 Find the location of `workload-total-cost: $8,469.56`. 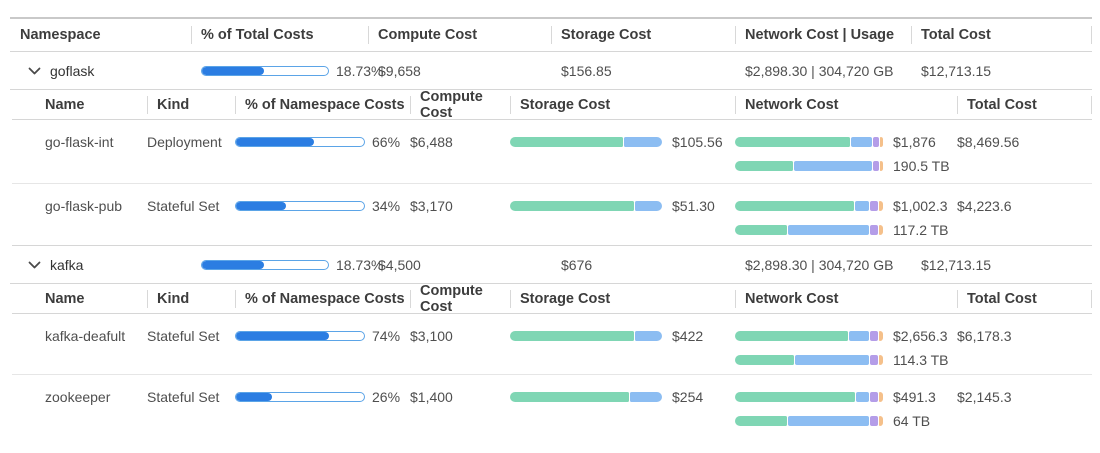

workload-total-cost: $8,469.56 is located at coordinates (988, 142).